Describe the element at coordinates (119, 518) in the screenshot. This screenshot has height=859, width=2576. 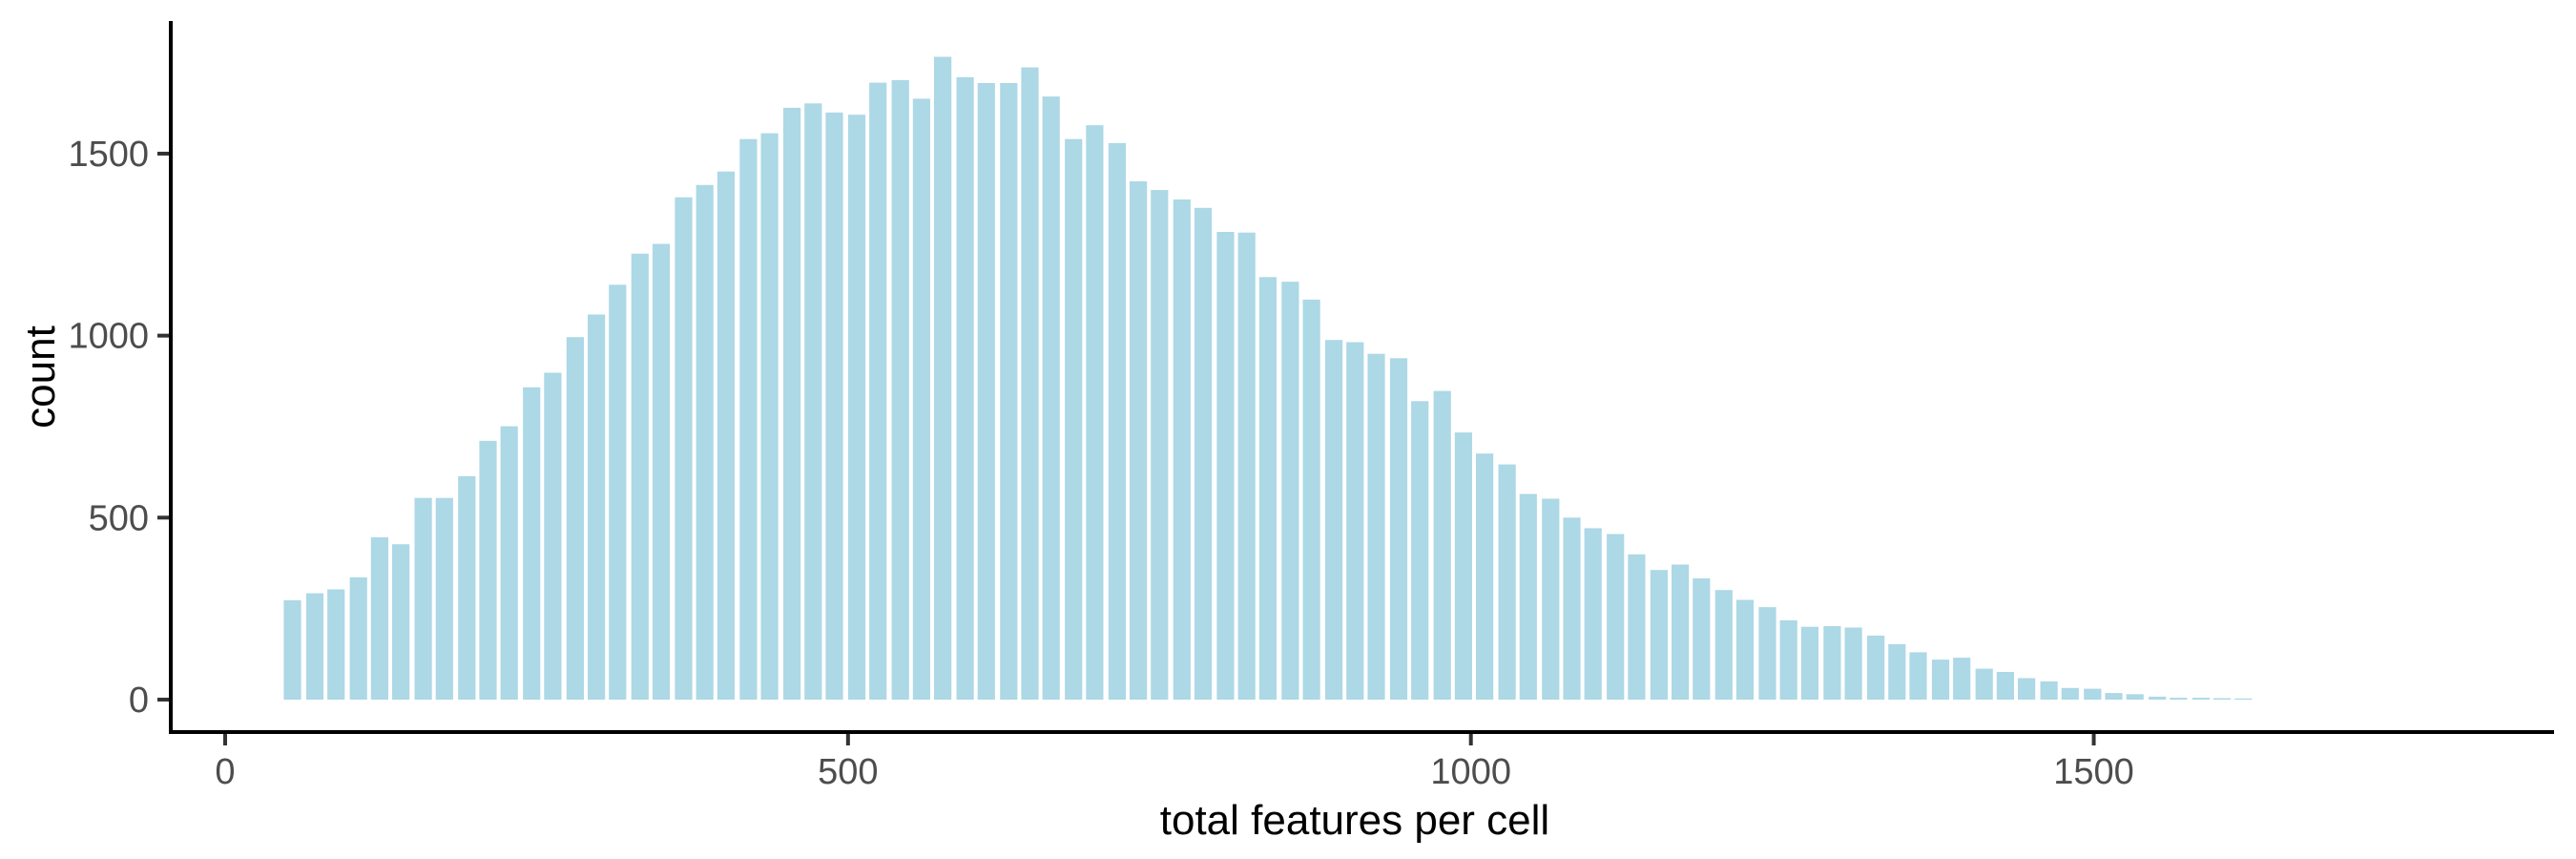
I see `y-tick-label: 500` at that location.